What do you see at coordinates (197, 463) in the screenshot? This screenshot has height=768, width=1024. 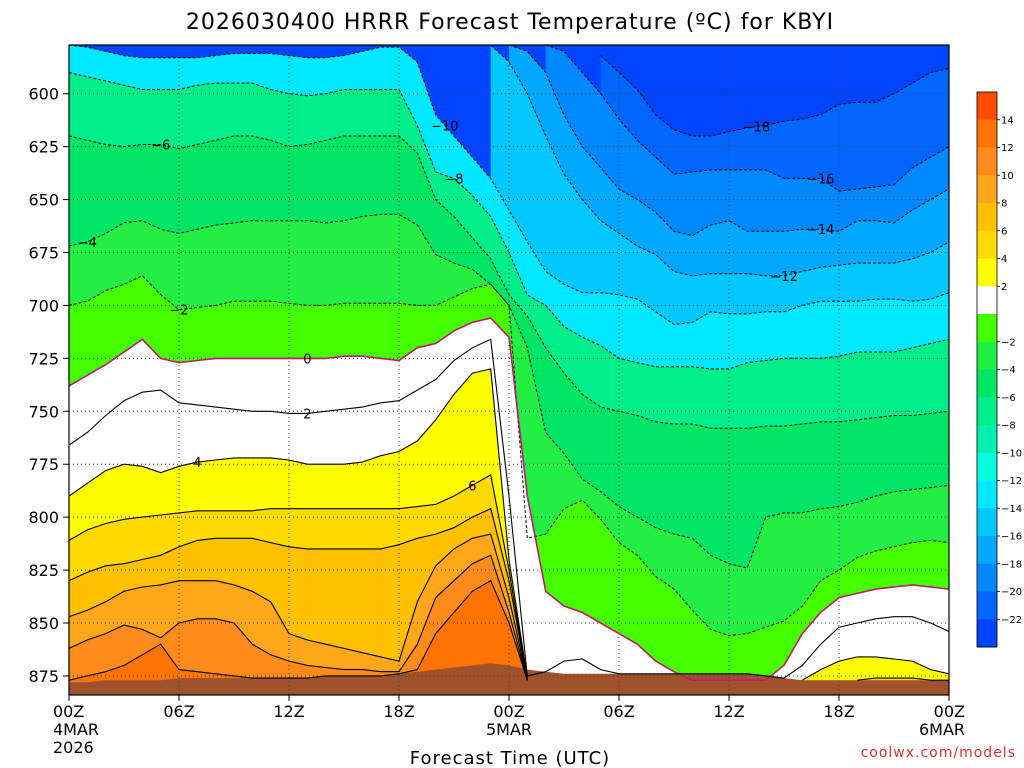 I see `isotherm-label-4: 4` at bounding box center [197, 463].